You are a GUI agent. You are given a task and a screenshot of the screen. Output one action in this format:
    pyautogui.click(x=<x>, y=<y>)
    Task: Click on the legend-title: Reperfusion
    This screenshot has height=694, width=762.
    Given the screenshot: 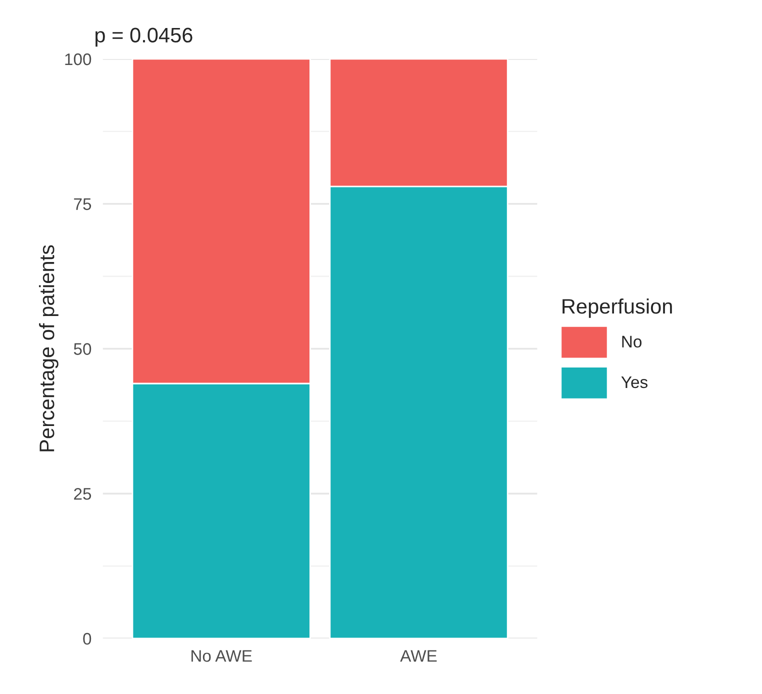 What is the action you would take?
    pyautogui.click(x=617, y=308)
    